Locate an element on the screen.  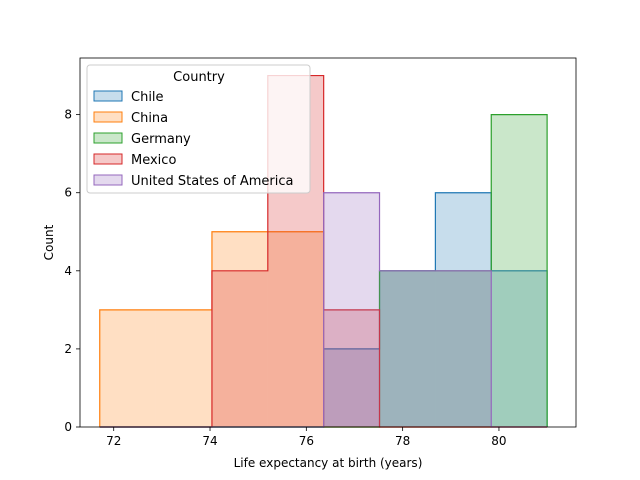
legend-box is located at coordinates (198, 129).